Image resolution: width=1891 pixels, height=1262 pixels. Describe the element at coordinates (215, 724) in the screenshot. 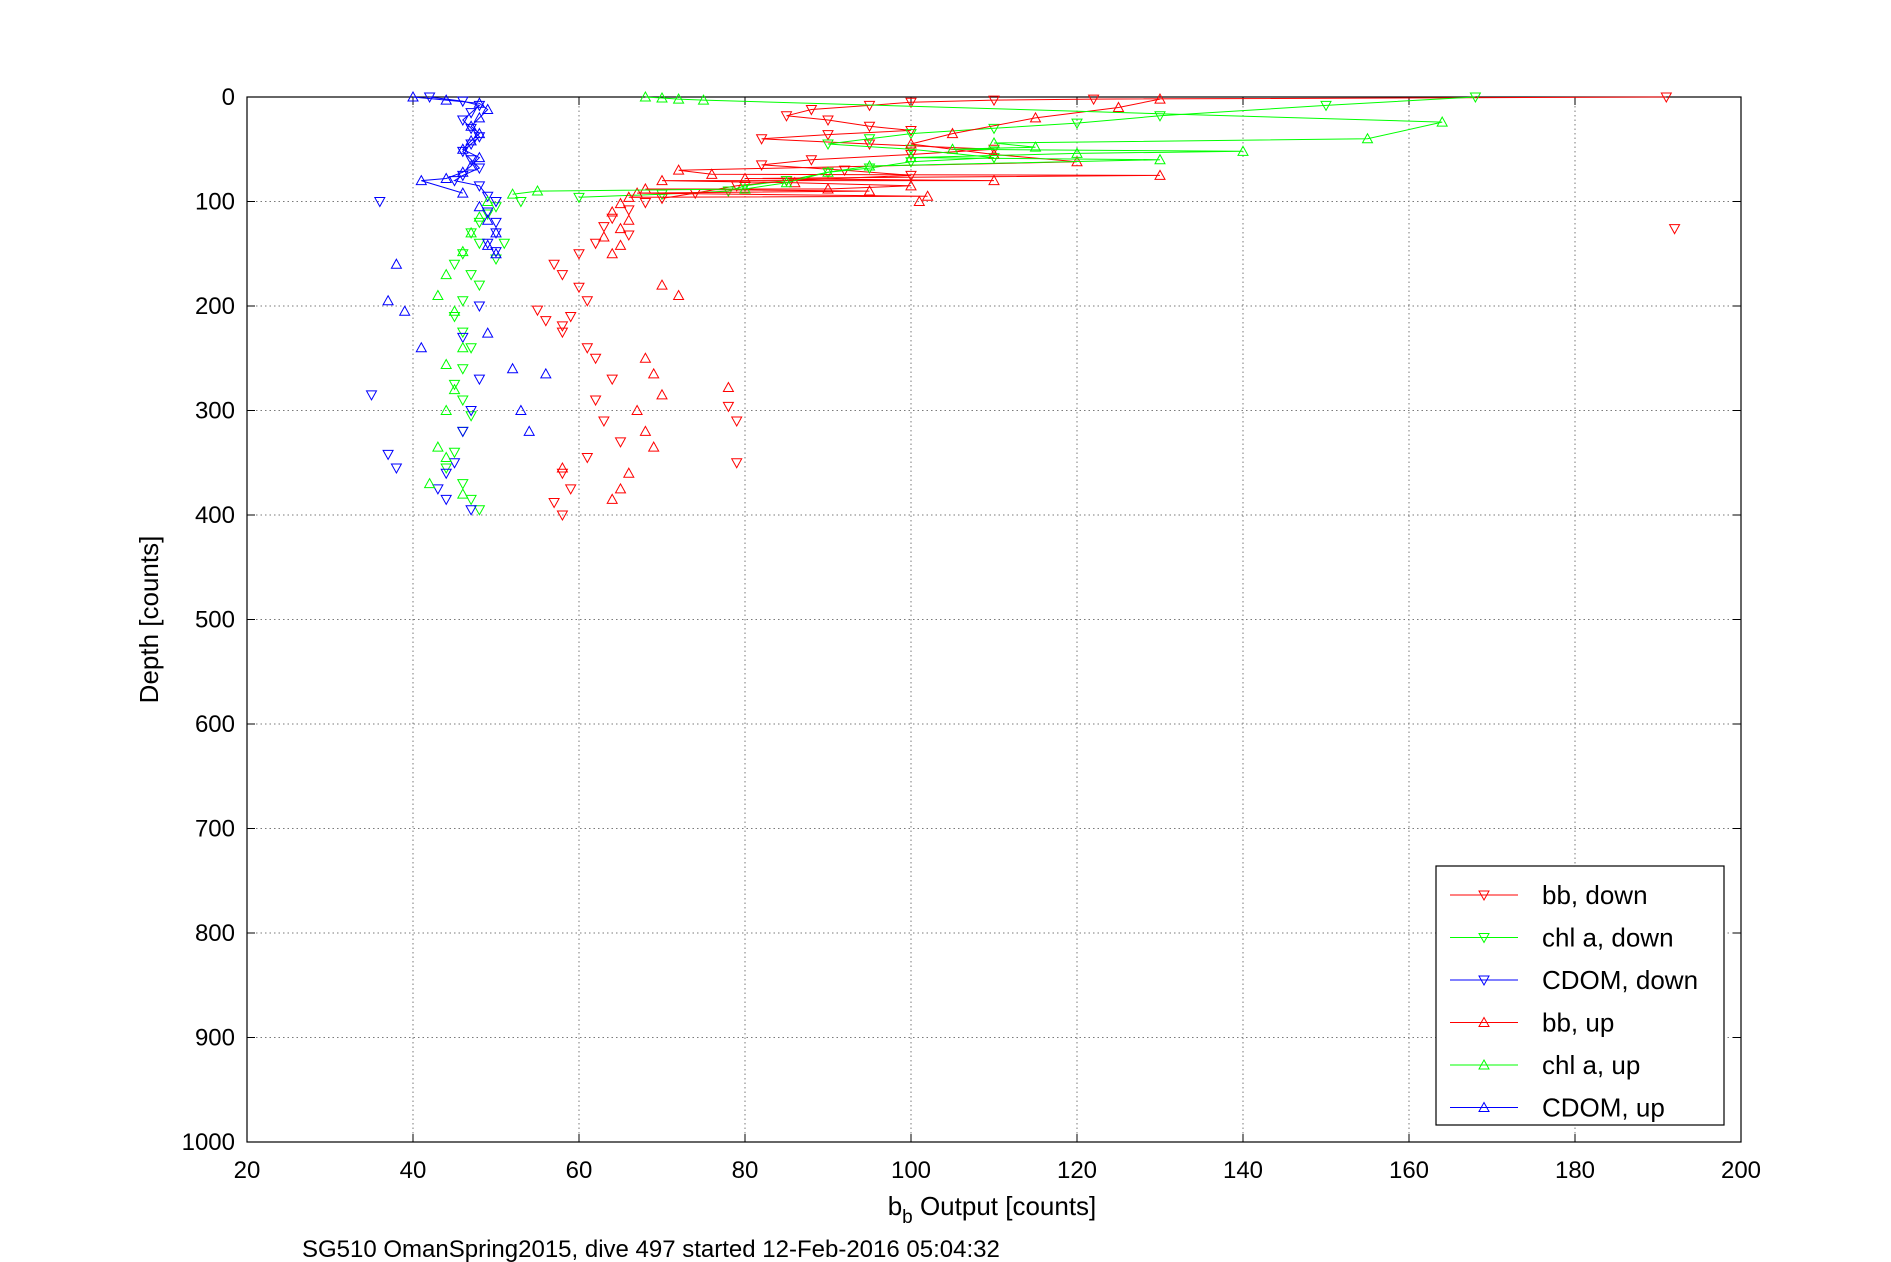

I see `y-tick-label: 600` at that location.